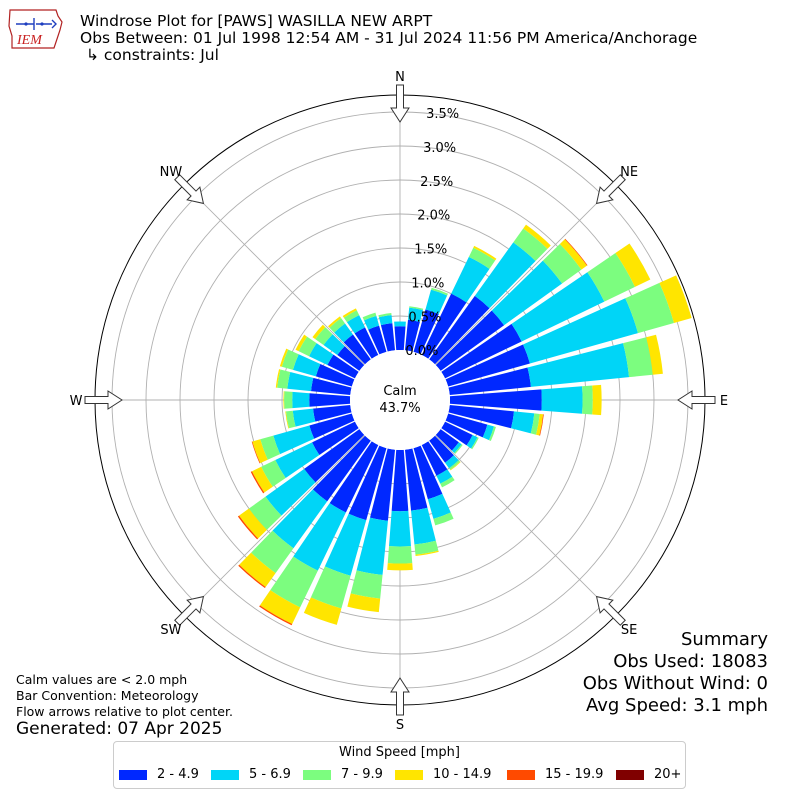 The image size is (800, 800). Describe the element at coordinates (629, 630) in the screenshot. I see `direction-label-se: SE` at that location.